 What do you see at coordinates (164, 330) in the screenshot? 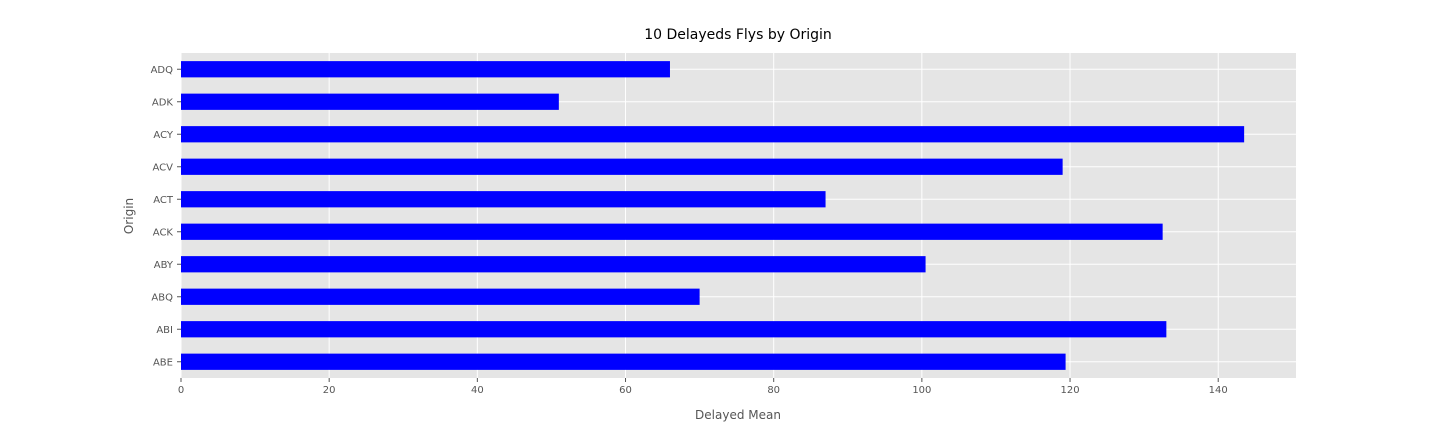
I see `y-tick-label: ABI` at bounding box center [164, 330].